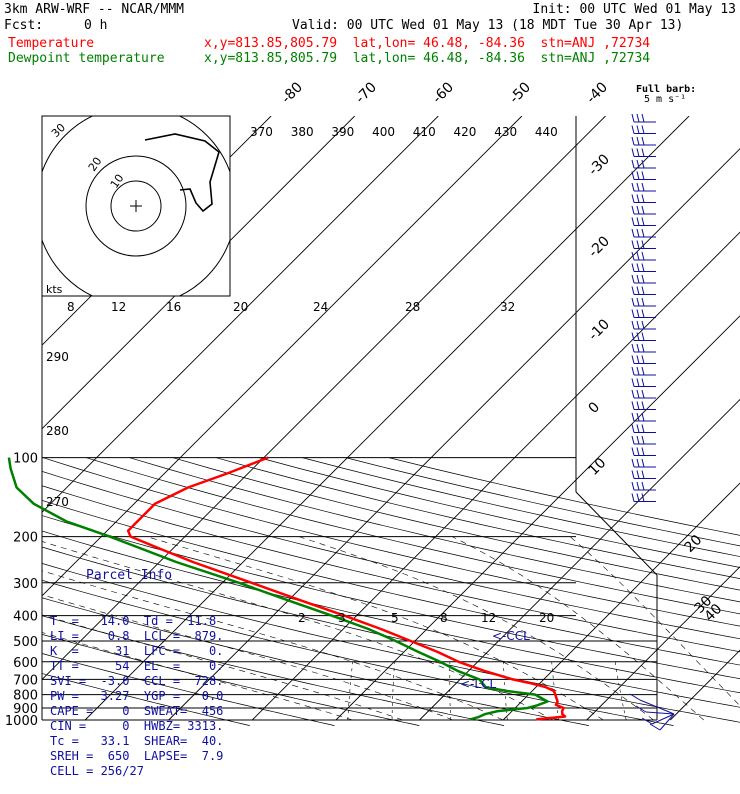  What do you see at coordinates (424, 132) in the screenshot?
I see `theta-label: 410` at bounding box center [424, 132].